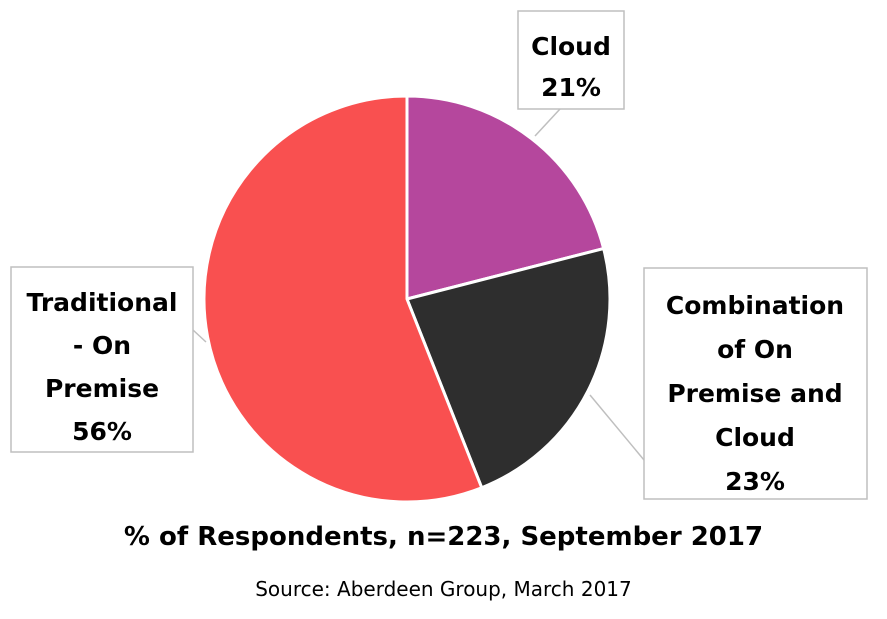 The width and height of the screenshot is (887, 619). I want to click on callout-2: Traditional - On Premise 56%, so click(108, 359).